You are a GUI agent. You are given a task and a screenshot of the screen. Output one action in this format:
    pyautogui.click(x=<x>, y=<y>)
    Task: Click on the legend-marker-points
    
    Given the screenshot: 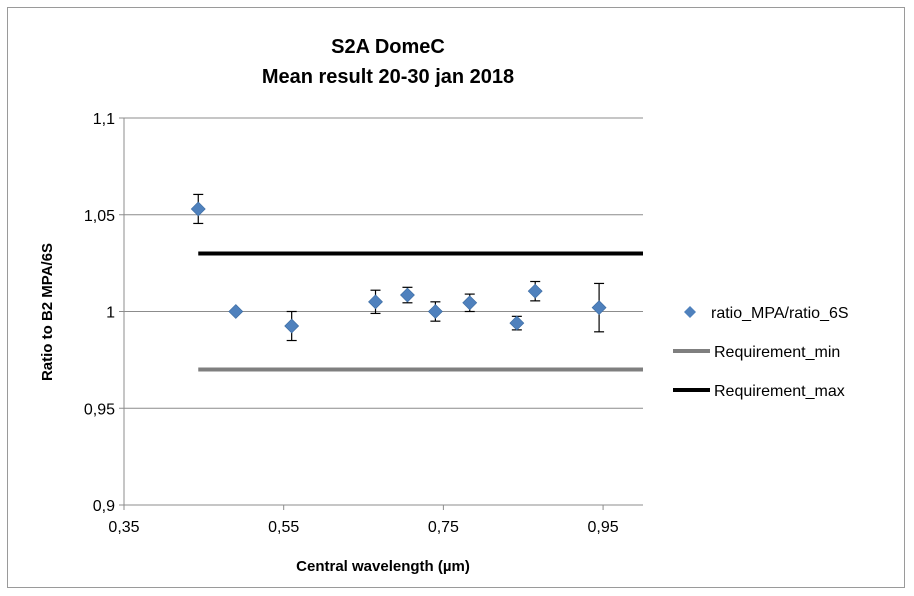 What is the action you would take?
    pyautogui.click(x=690, y=312)
    